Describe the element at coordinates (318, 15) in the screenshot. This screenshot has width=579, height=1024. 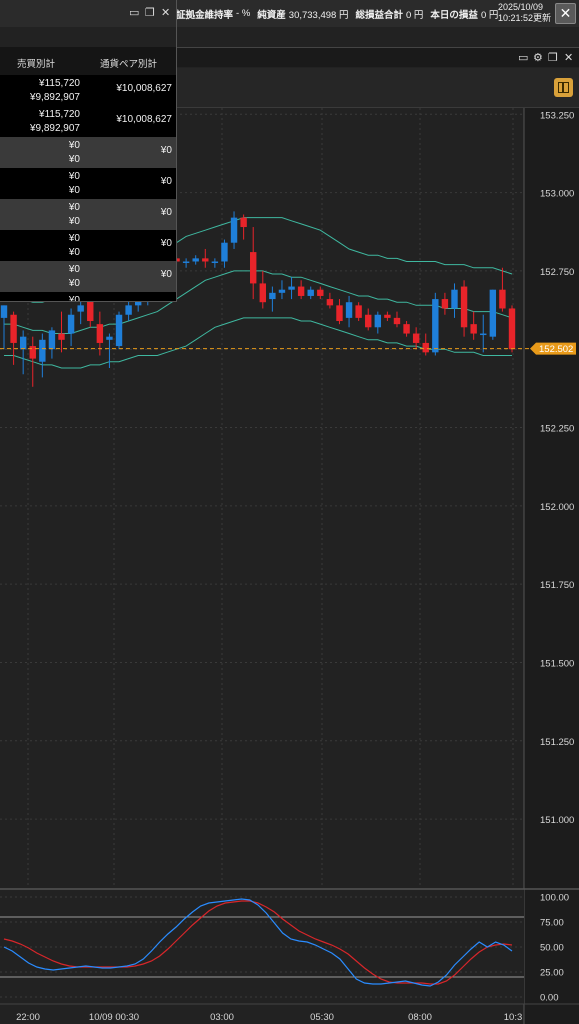
I see `net-assets-value: 30,733,498 円` at that location.